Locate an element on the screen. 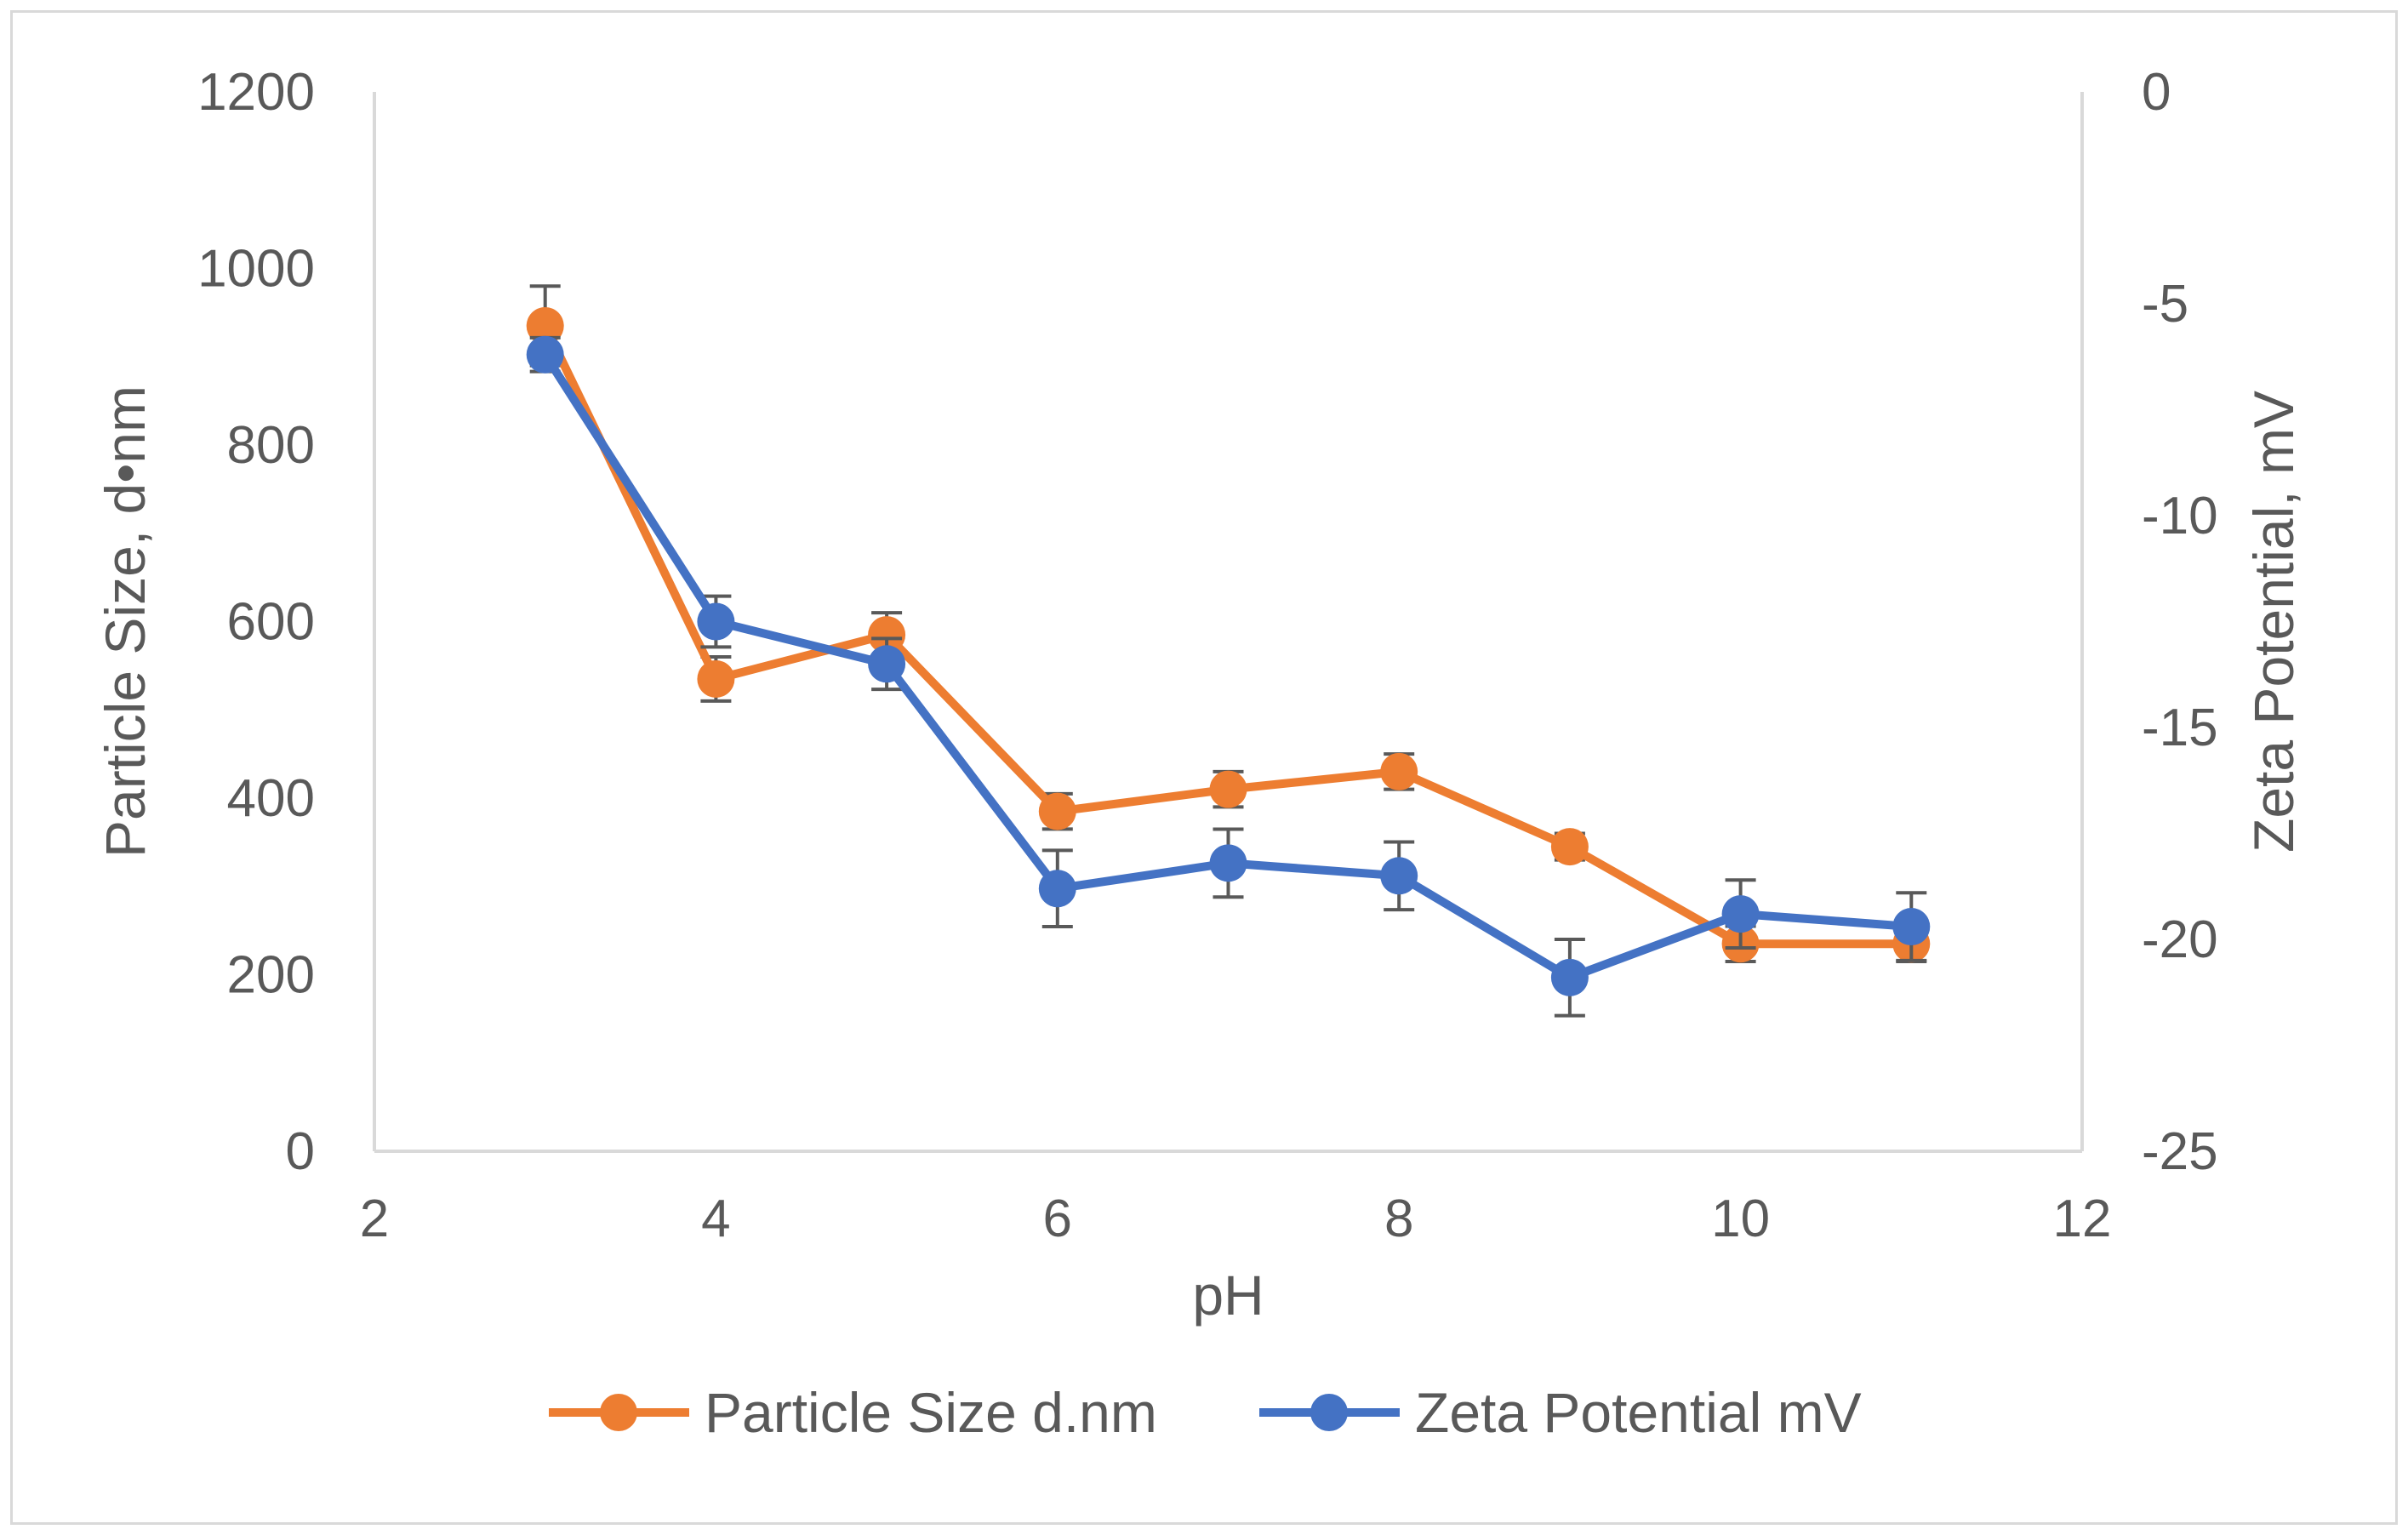 This screenshot has width=2408, height=1535. legend-label: Zeta Potential mV is located at coordinates (1638, 1412).